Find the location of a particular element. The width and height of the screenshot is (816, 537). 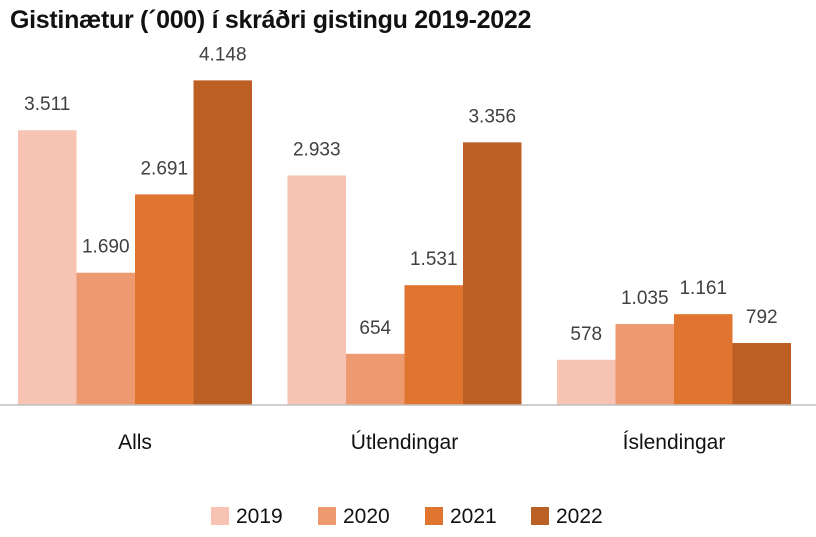

bar-alls-2019 is located at coordinates (47, 268).